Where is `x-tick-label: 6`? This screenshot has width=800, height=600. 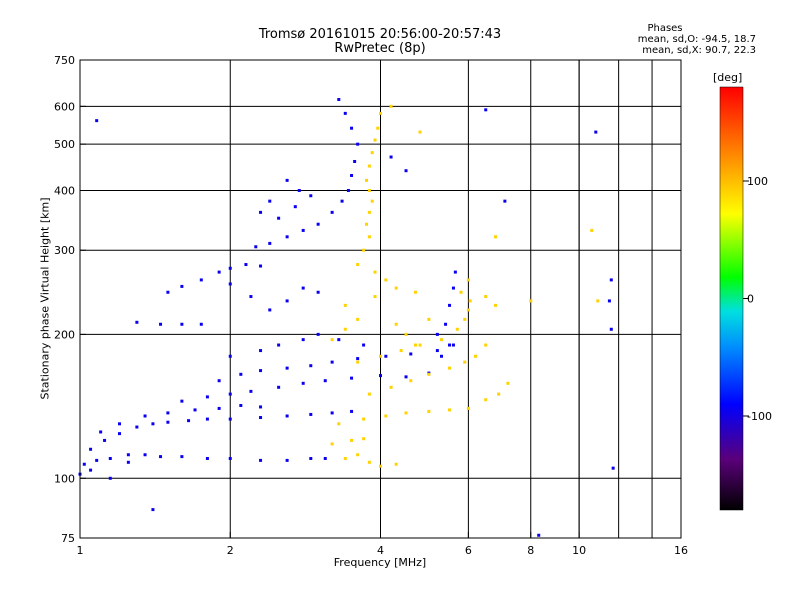 x-tick-label: 6 is located at coordinates (468, 550).